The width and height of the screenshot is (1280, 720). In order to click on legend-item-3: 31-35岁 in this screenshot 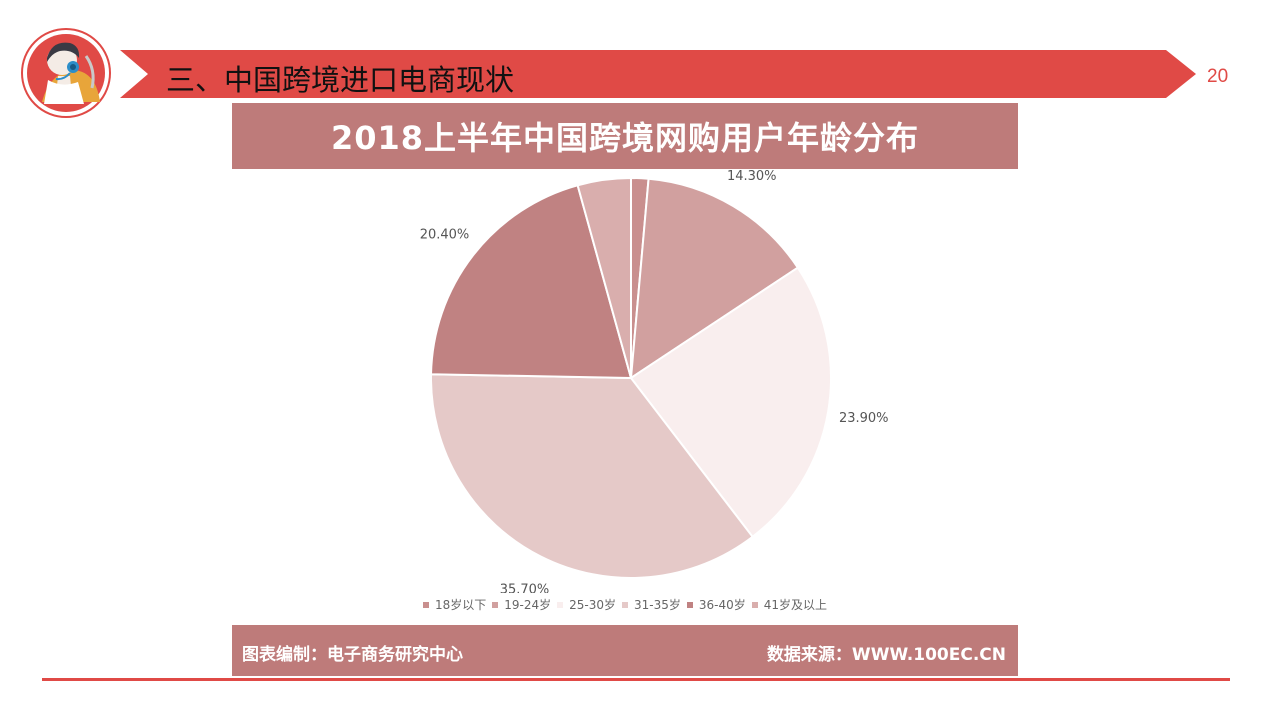, I will do `click(651, 604)`.